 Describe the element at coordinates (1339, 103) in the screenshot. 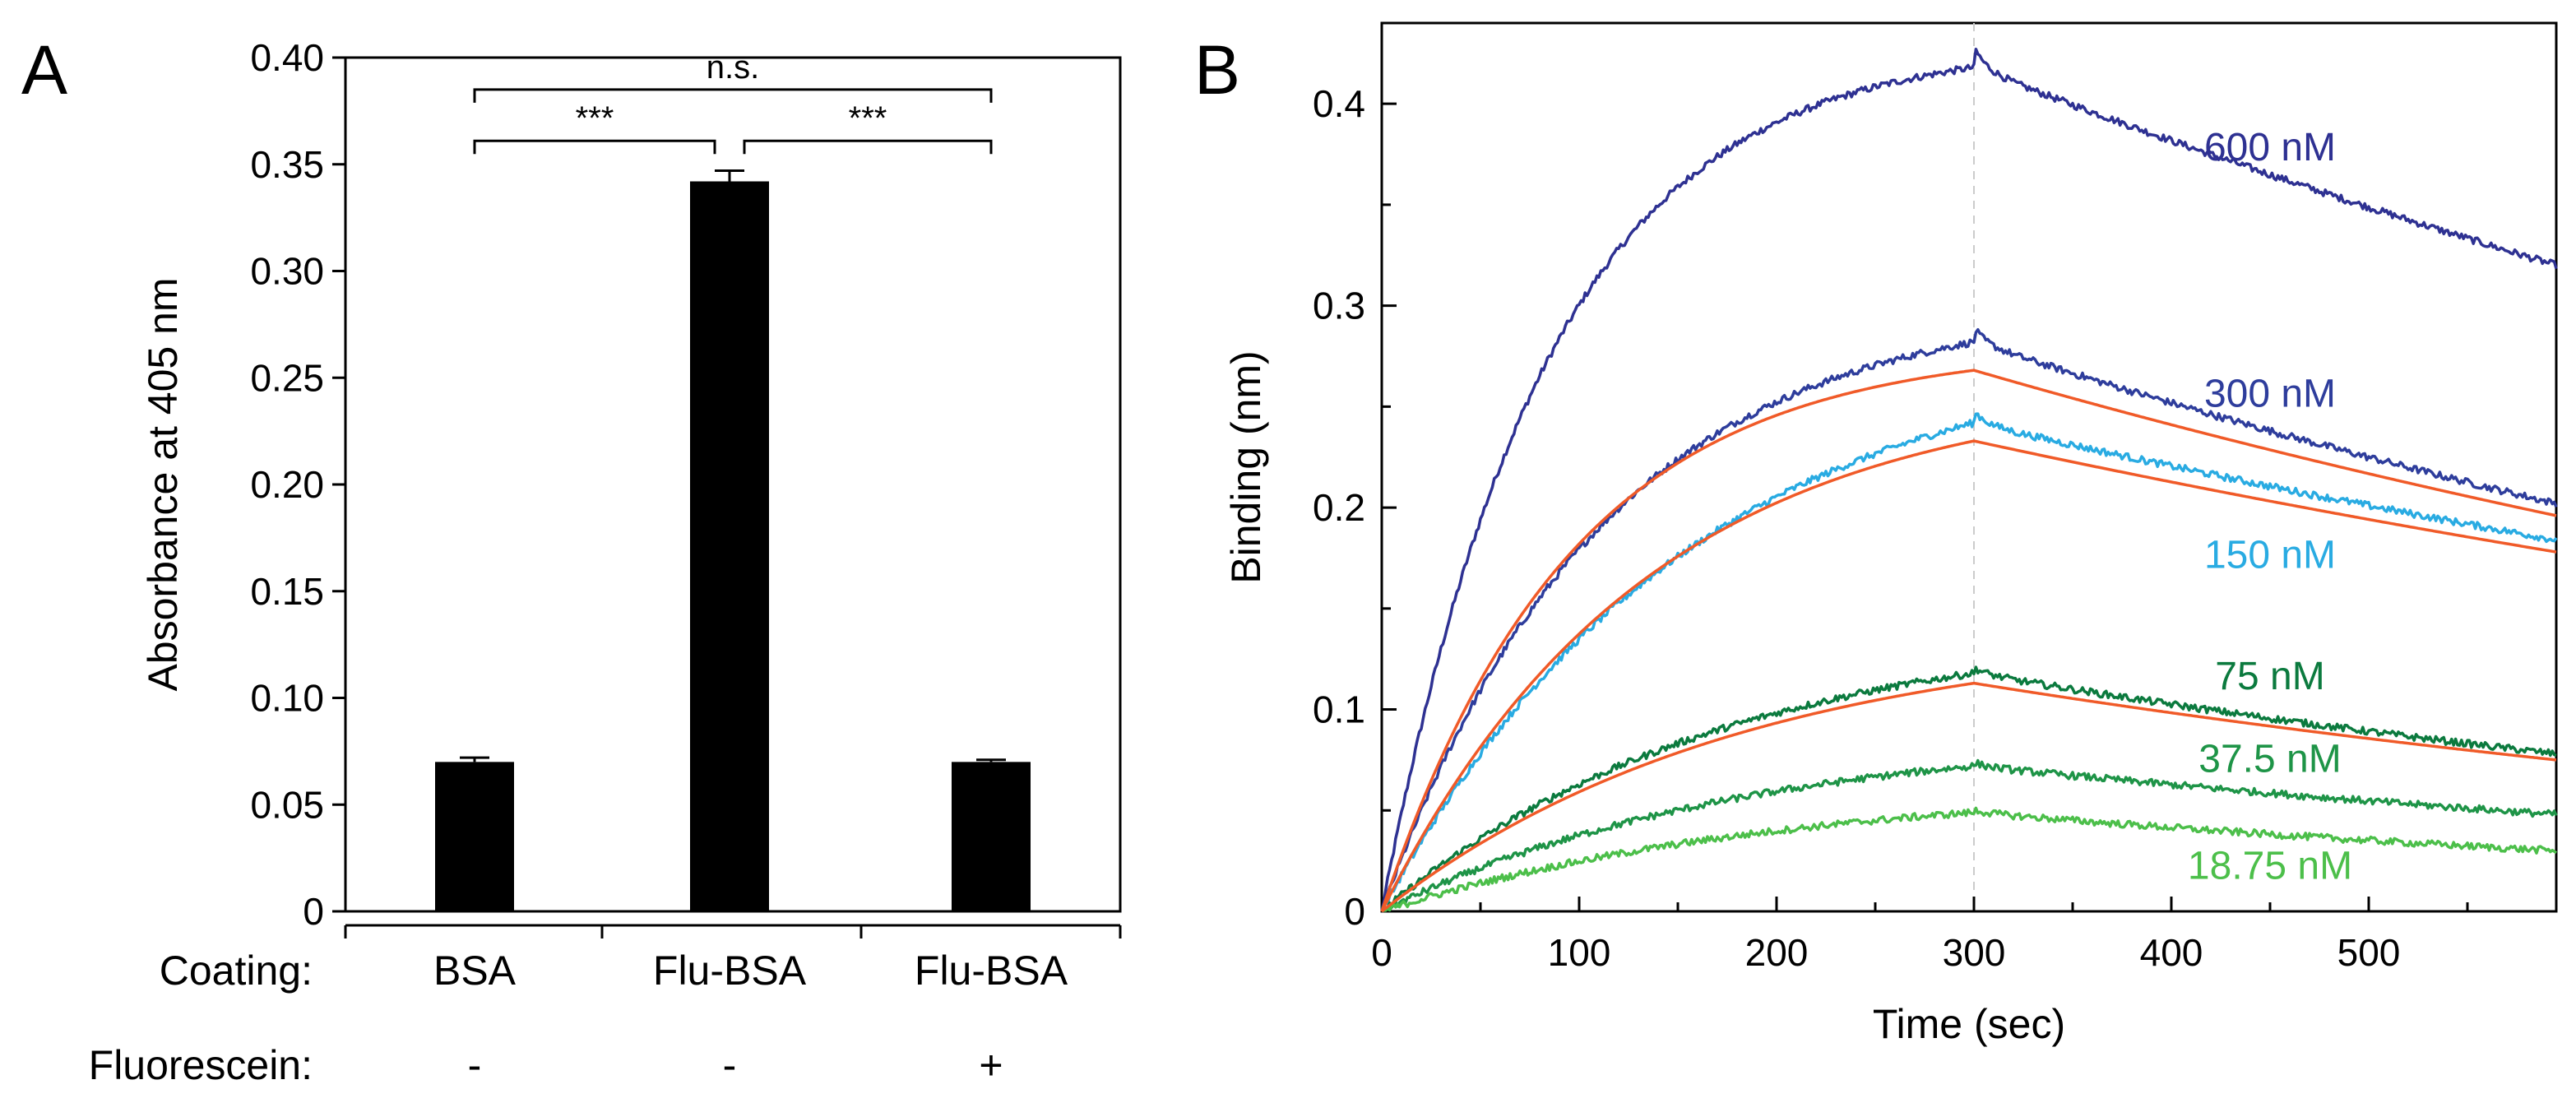

I see `y-tick-label: 0.4` at that location.